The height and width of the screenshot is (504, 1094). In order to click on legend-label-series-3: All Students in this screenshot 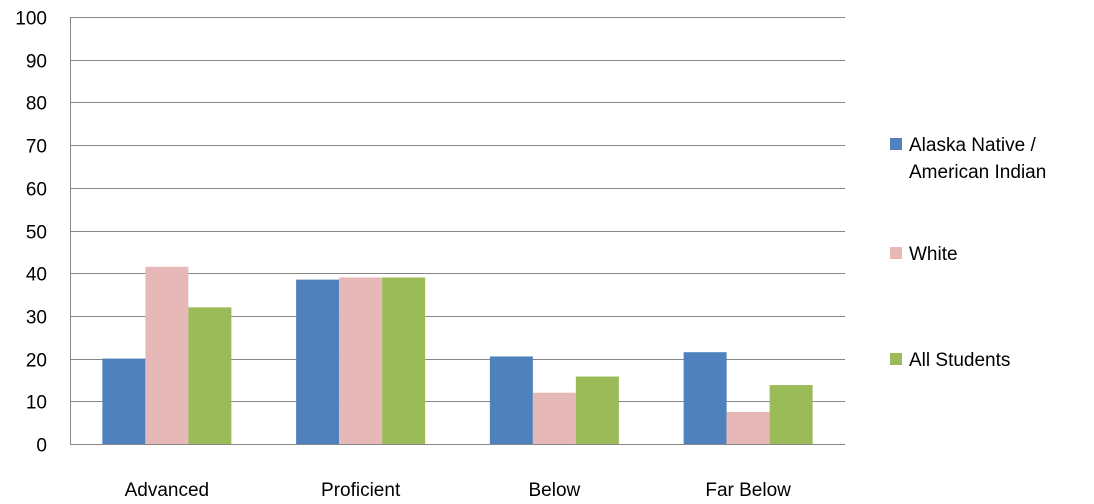, I will do `click(960, 360)`.